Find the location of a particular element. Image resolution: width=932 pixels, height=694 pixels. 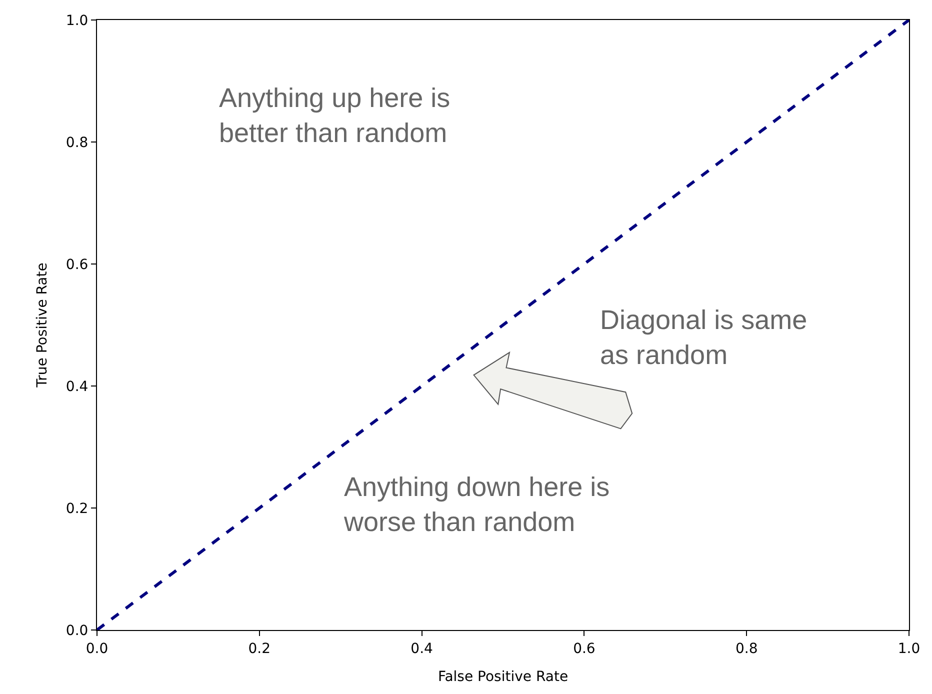

annotation: Anything up here is better than random is located at coordinates (334, 115).